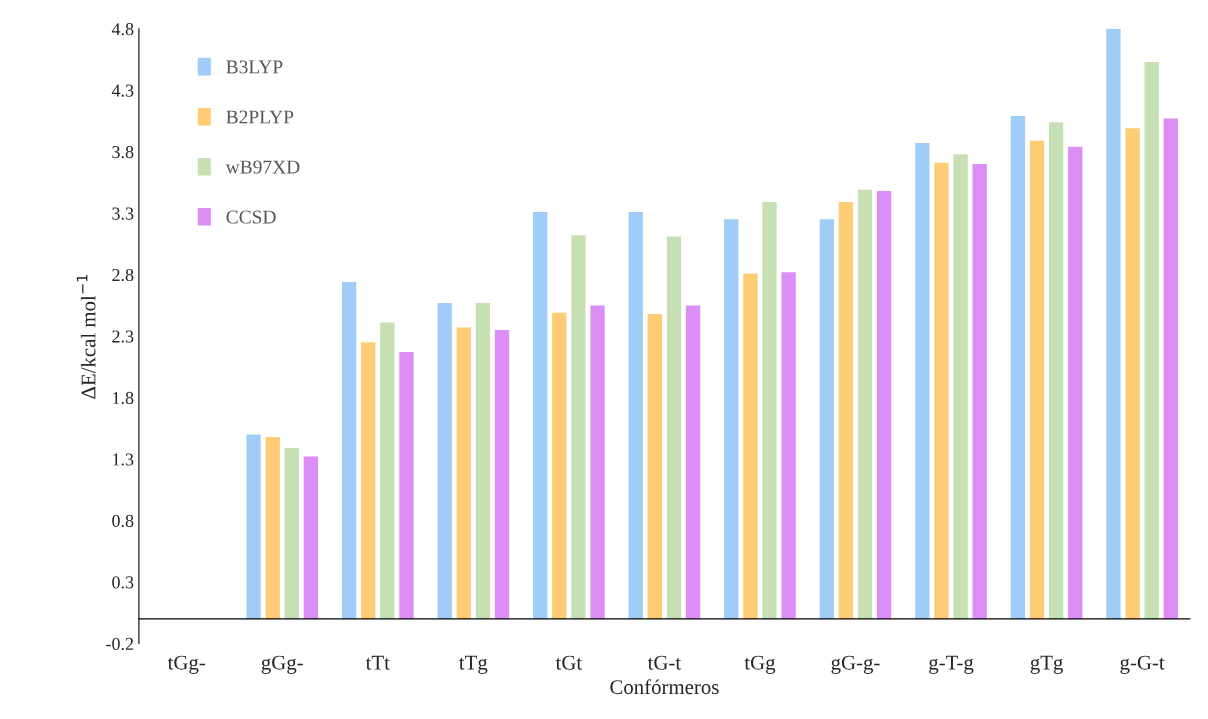  What do you see at coordinates (123, 213) in the screenshot?
I see `y-tick-label: 3.3` at bounding box center [123, 213].